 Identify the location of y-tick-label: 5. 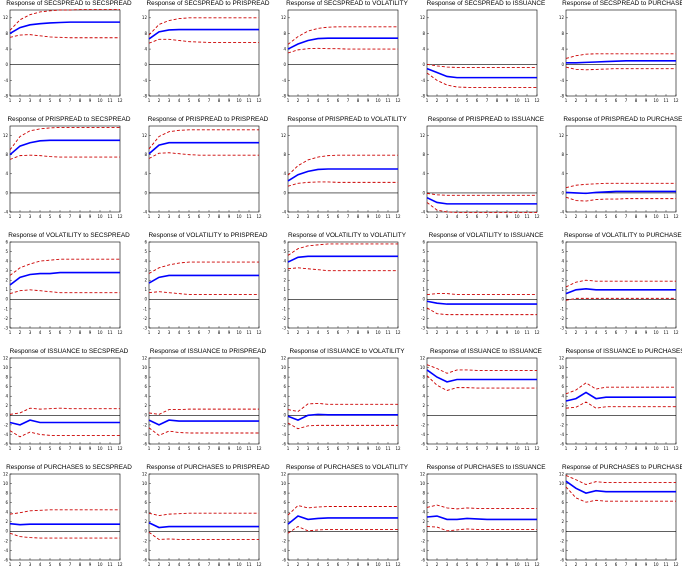
(6, 251).